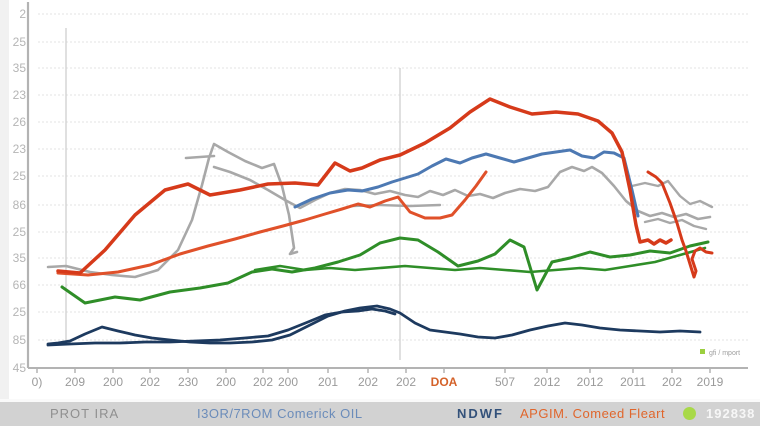  What do you see at coordinates (20, 340) in the screenshot?
I see `y-axis-label: 85` at bounding box center [20, 340].